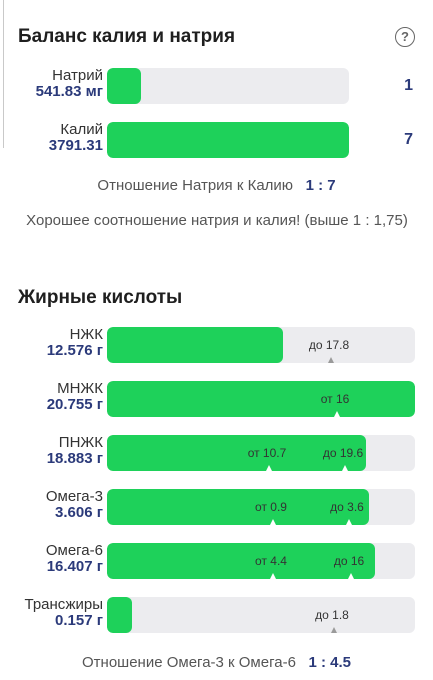 This screenshot has width=433, height=680. What do you see at coordinates (74, 496) in the screenshot?
I see `fat-name: Омега-3` at bounding box center [74, 496].